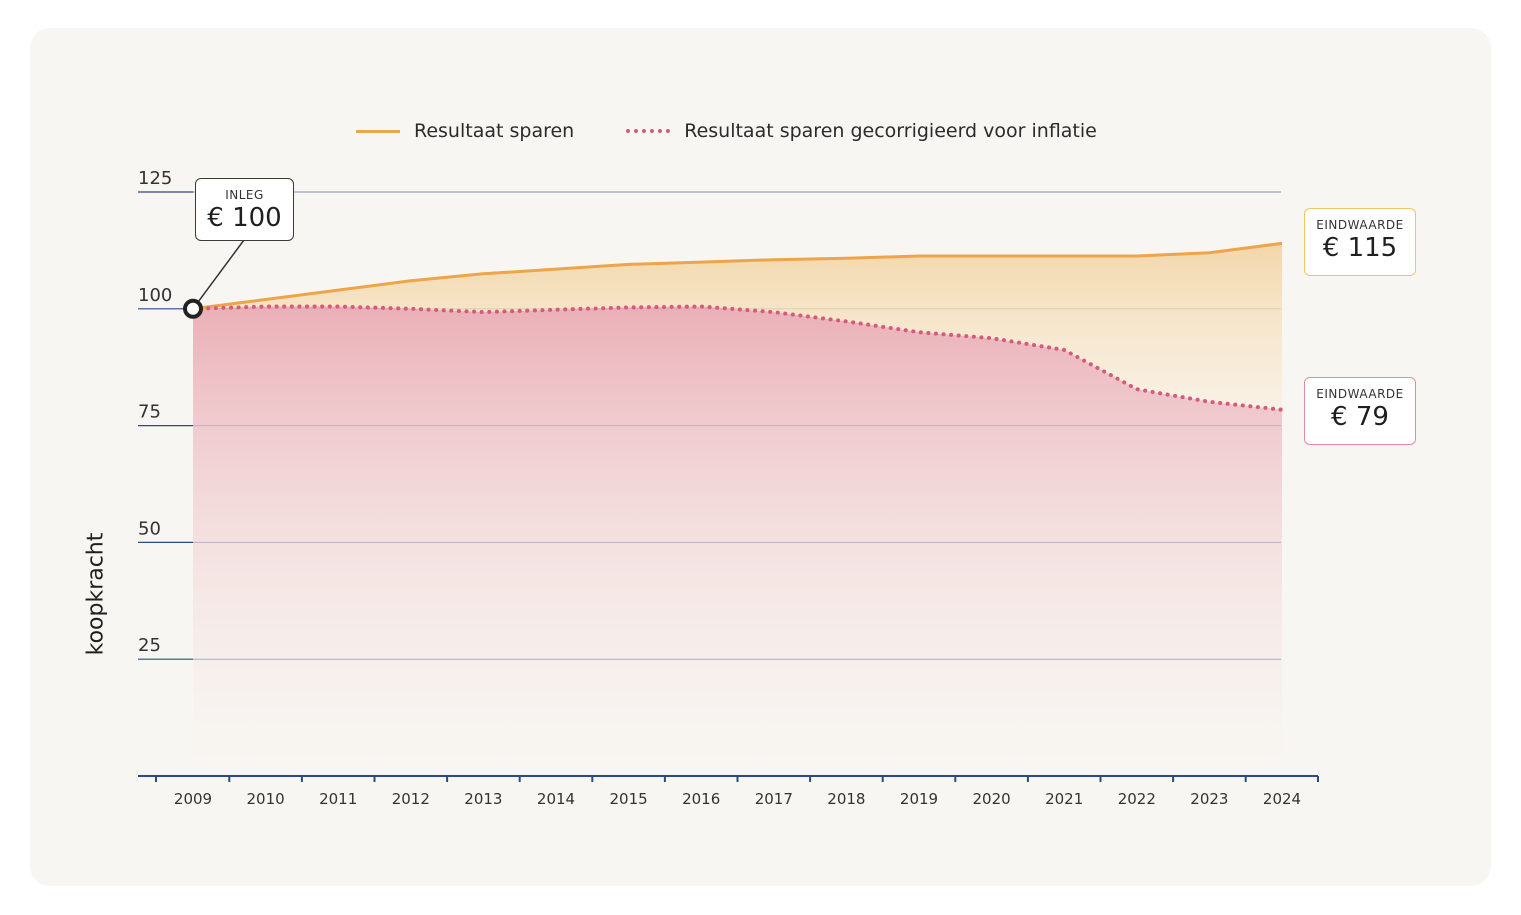  Describe the element at coordinates (149, 645) in the screenshot. I see `y-tick-label: 25` at that location.